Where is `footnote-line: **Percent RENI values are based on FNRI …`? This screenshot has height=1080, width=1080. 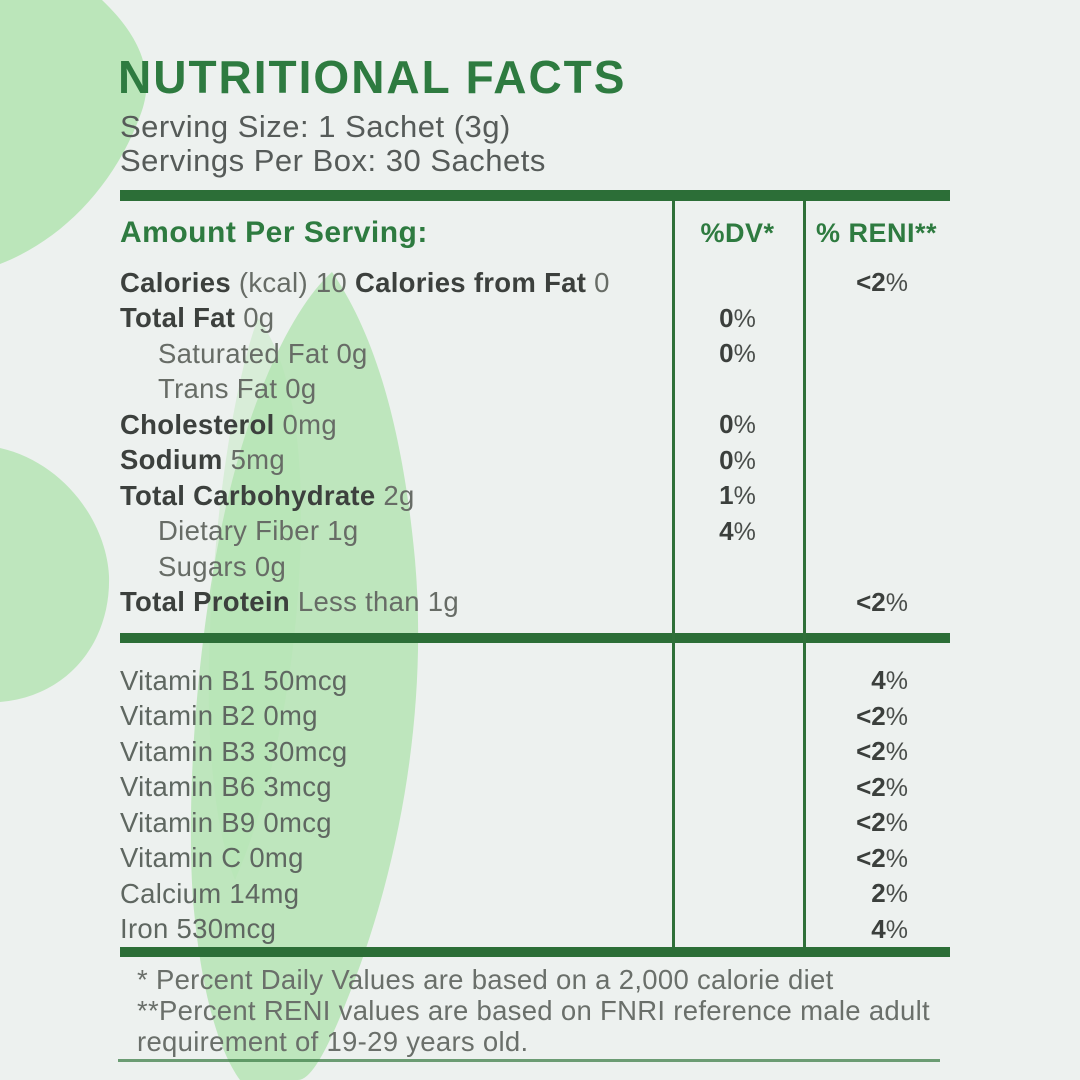
footnote-line: **Percent RENI values are based on FNRI … is located at coordinates (533, 1010).